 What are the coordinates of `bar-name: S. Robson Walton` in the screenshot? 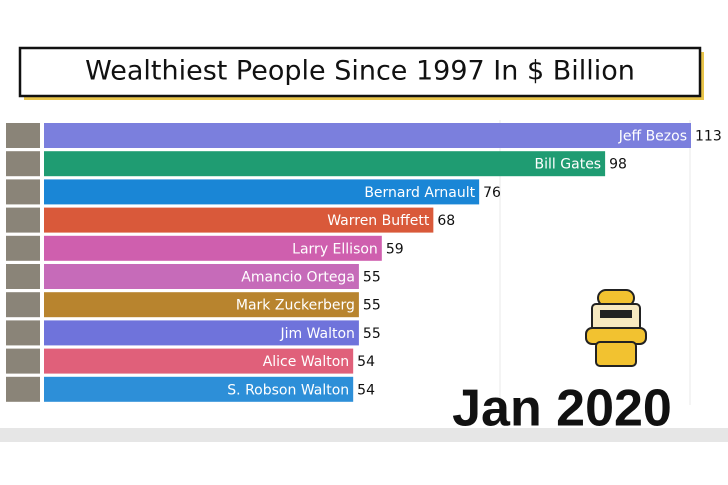 It's located at (288, 390).